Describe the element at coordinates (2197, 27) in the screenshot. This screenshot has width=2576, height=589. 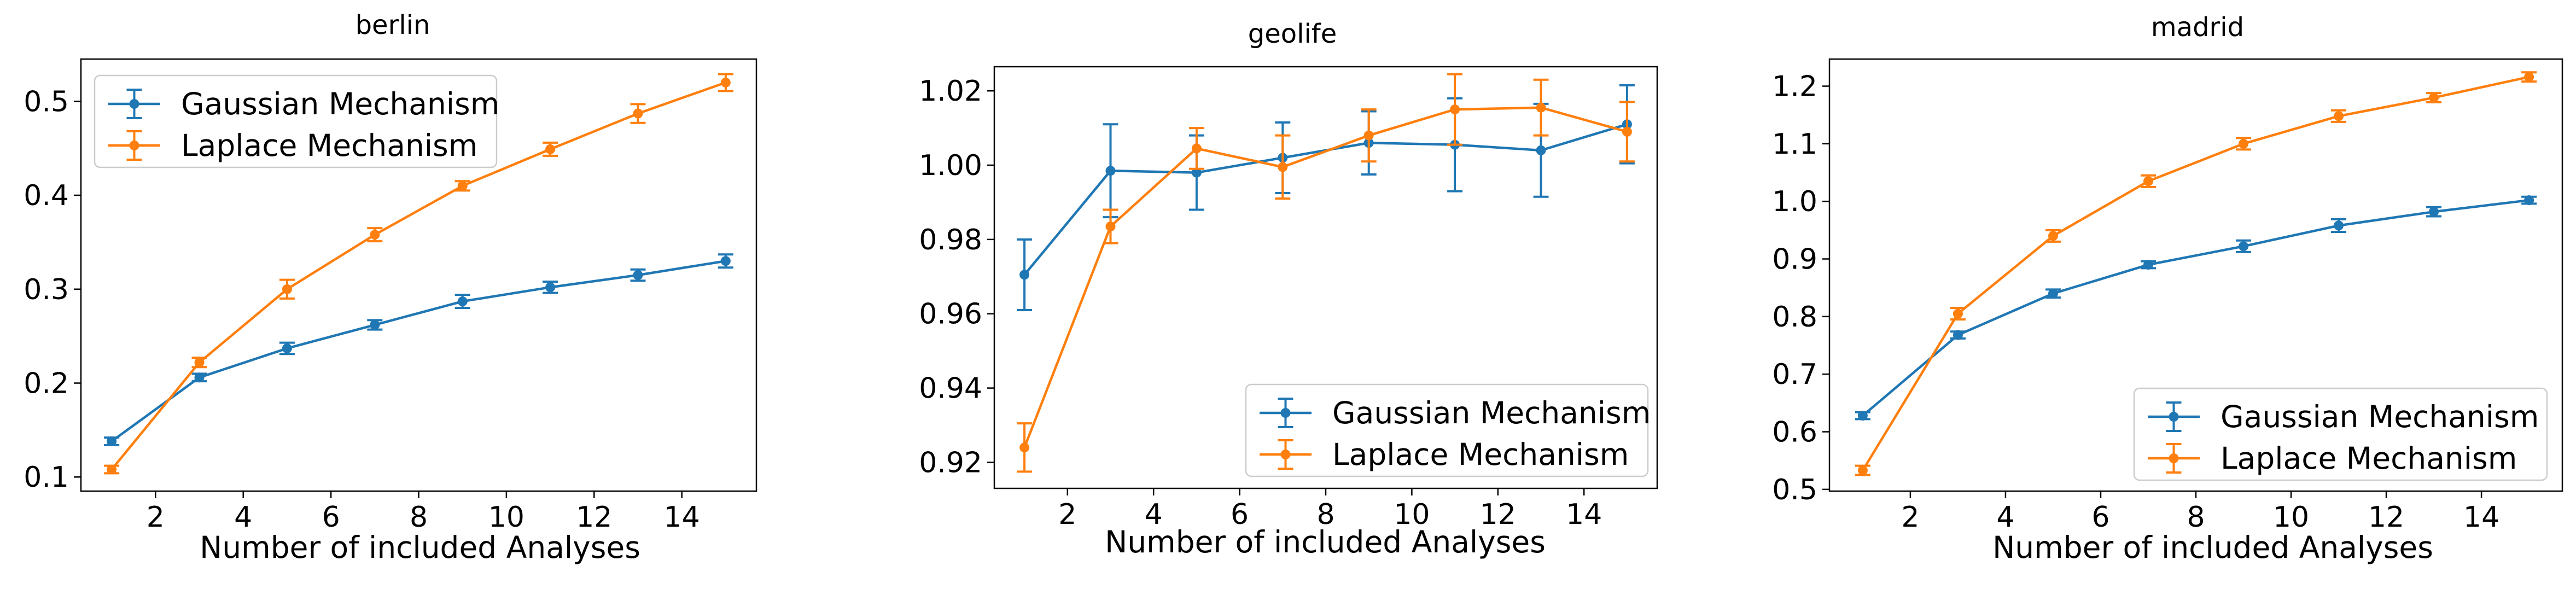
I see `chart-title: madrid` at that location.